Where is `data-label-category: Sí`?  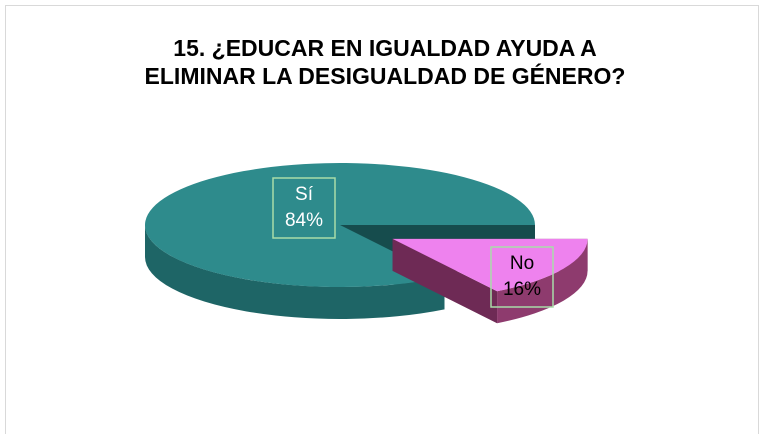
data-label-category: Sí is located at coordinates (304, 194).